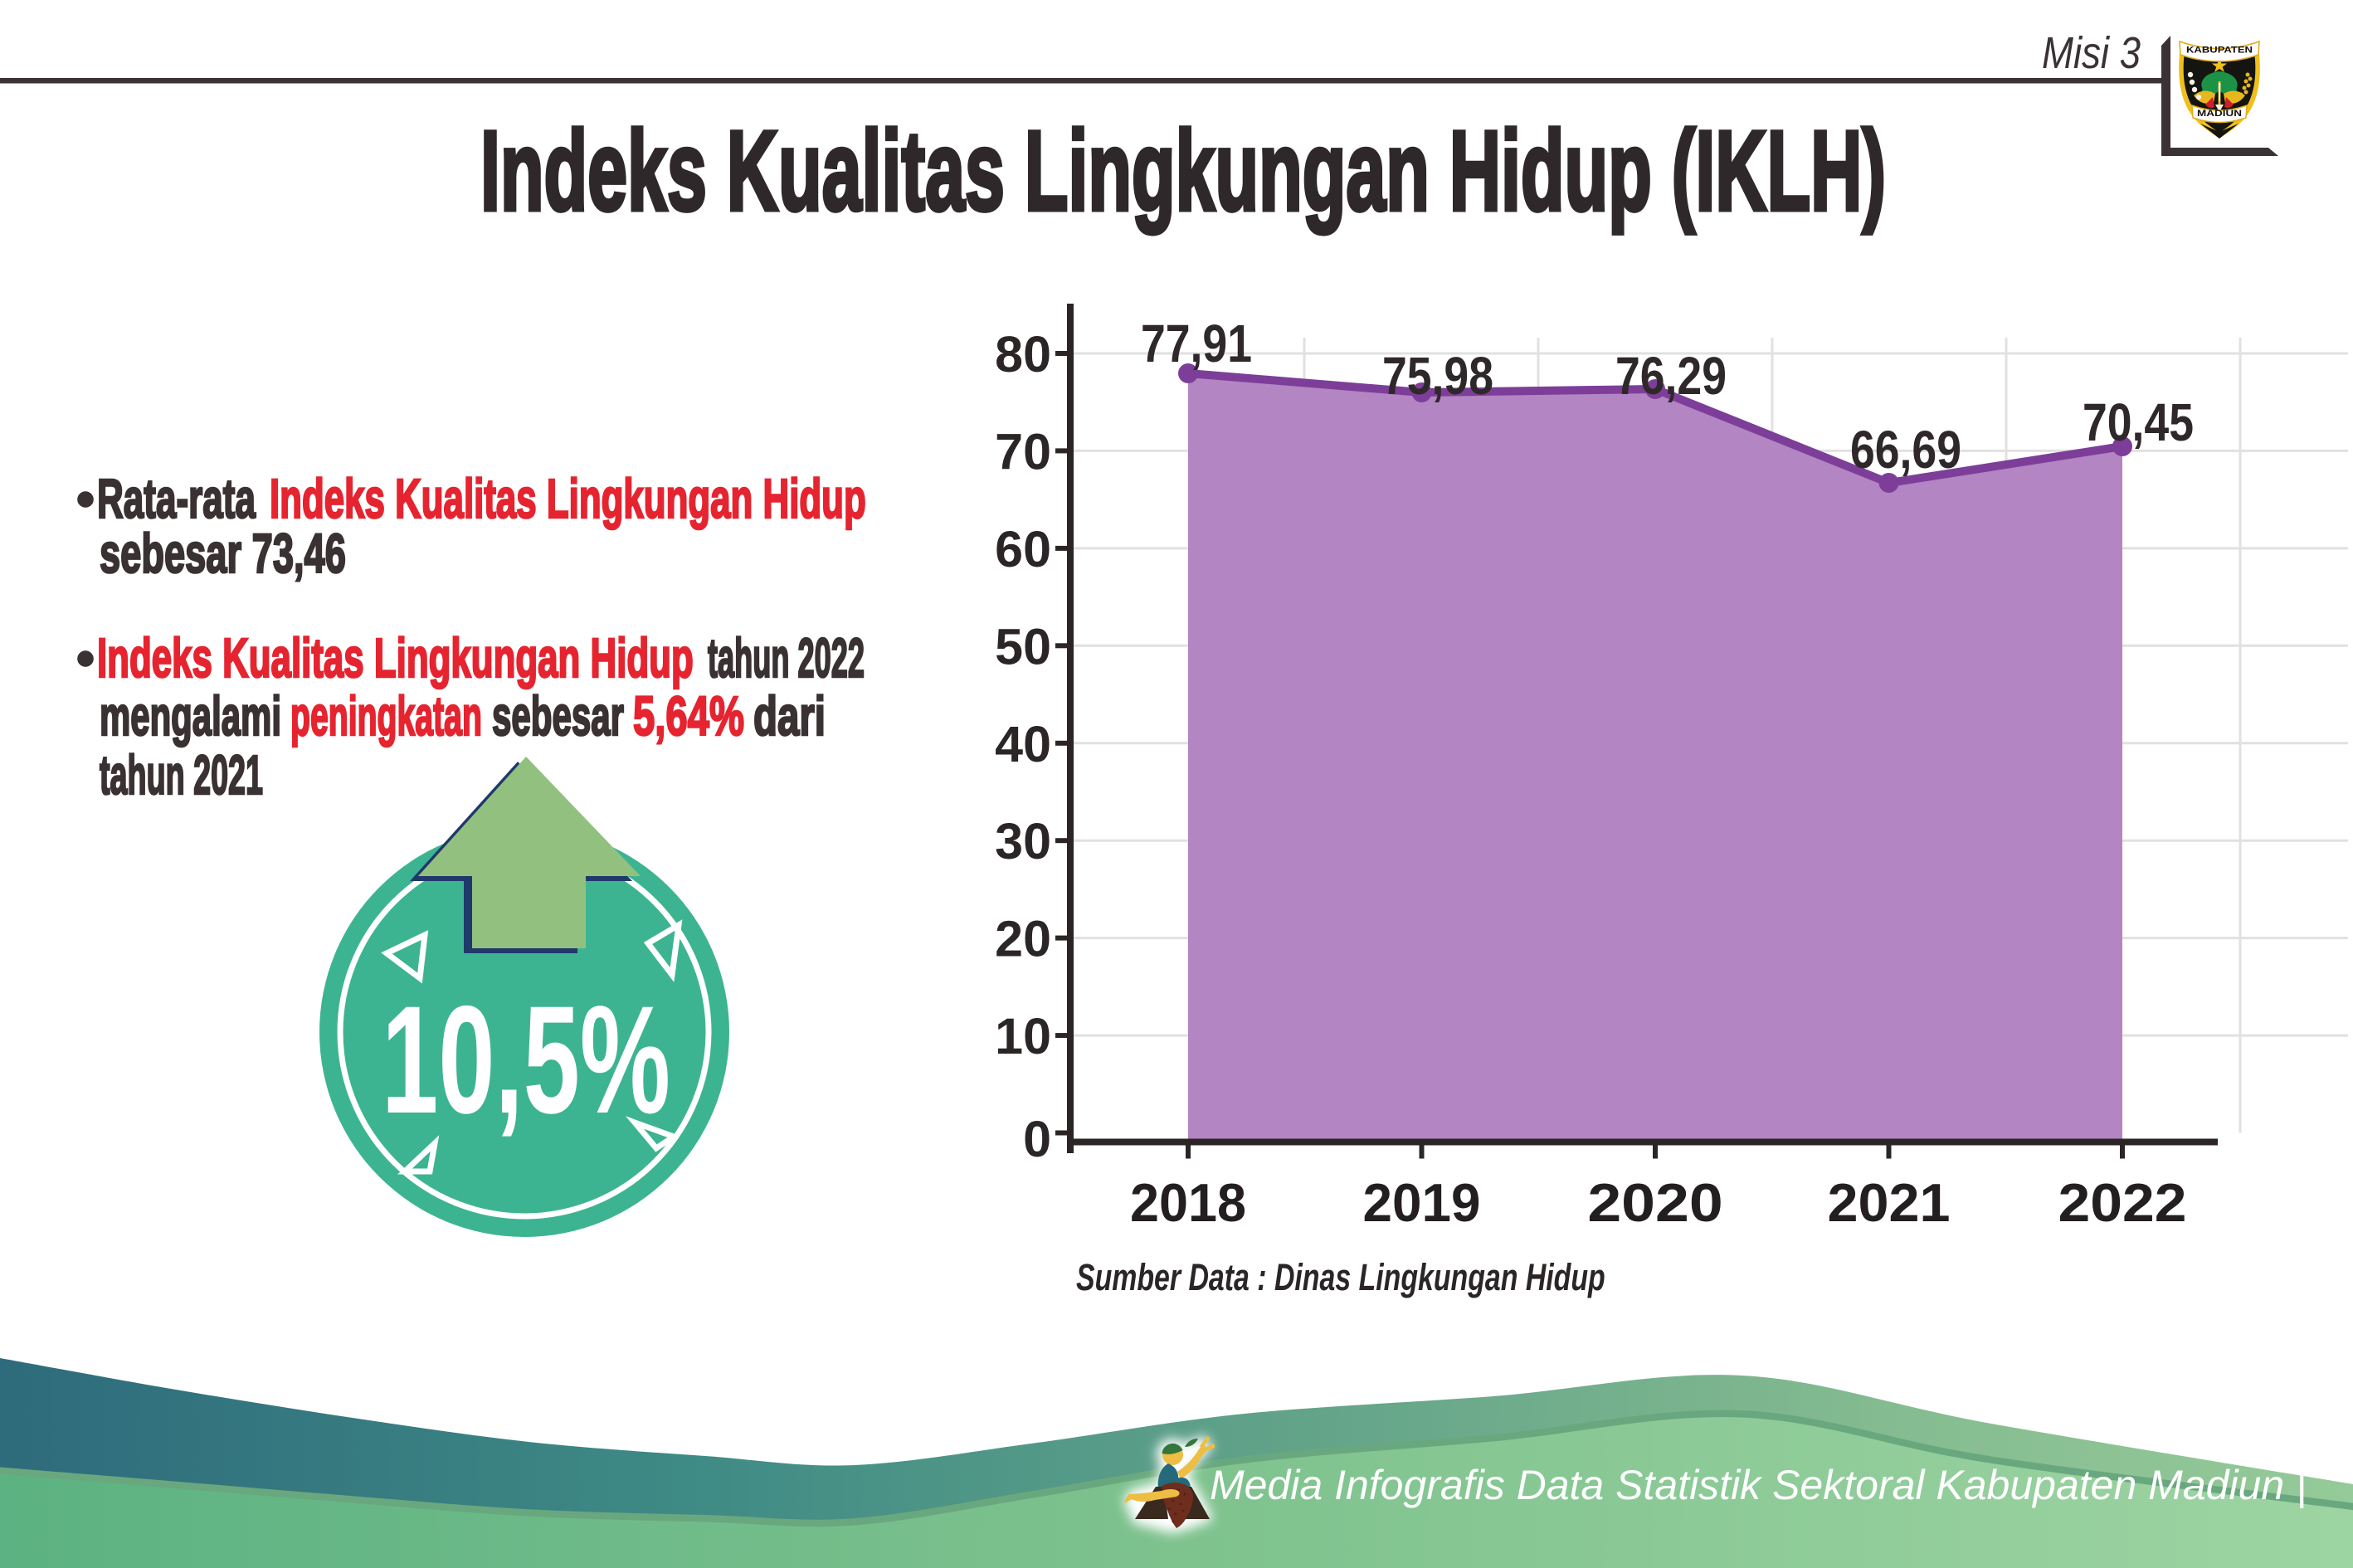 The height and width of the screenshot is (1568, 2353). Describe the element at coordinates (1023, 841) in the screenshot. I see `svg-text: 30` at that location.